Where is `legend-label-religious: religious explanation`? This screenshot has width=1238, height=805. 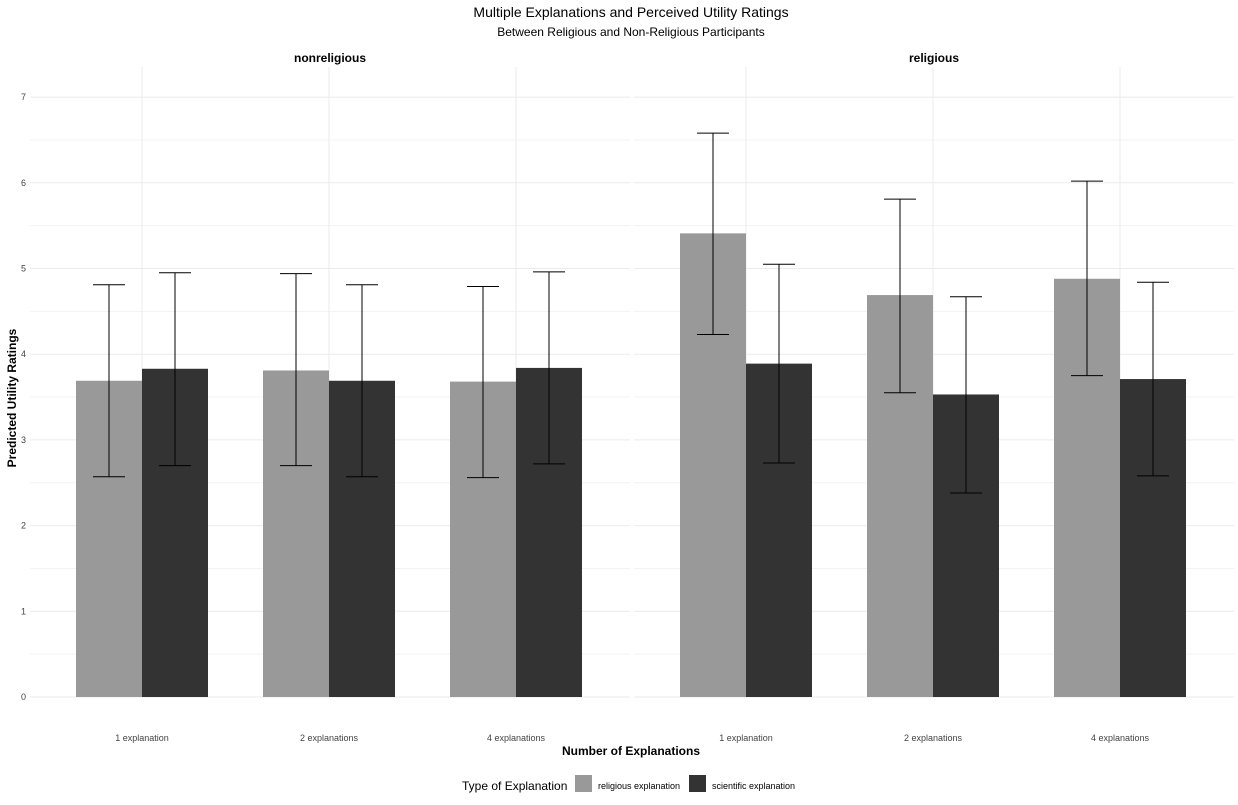
legend-label-religious: religious explanation is located at coordinates (639, 786).